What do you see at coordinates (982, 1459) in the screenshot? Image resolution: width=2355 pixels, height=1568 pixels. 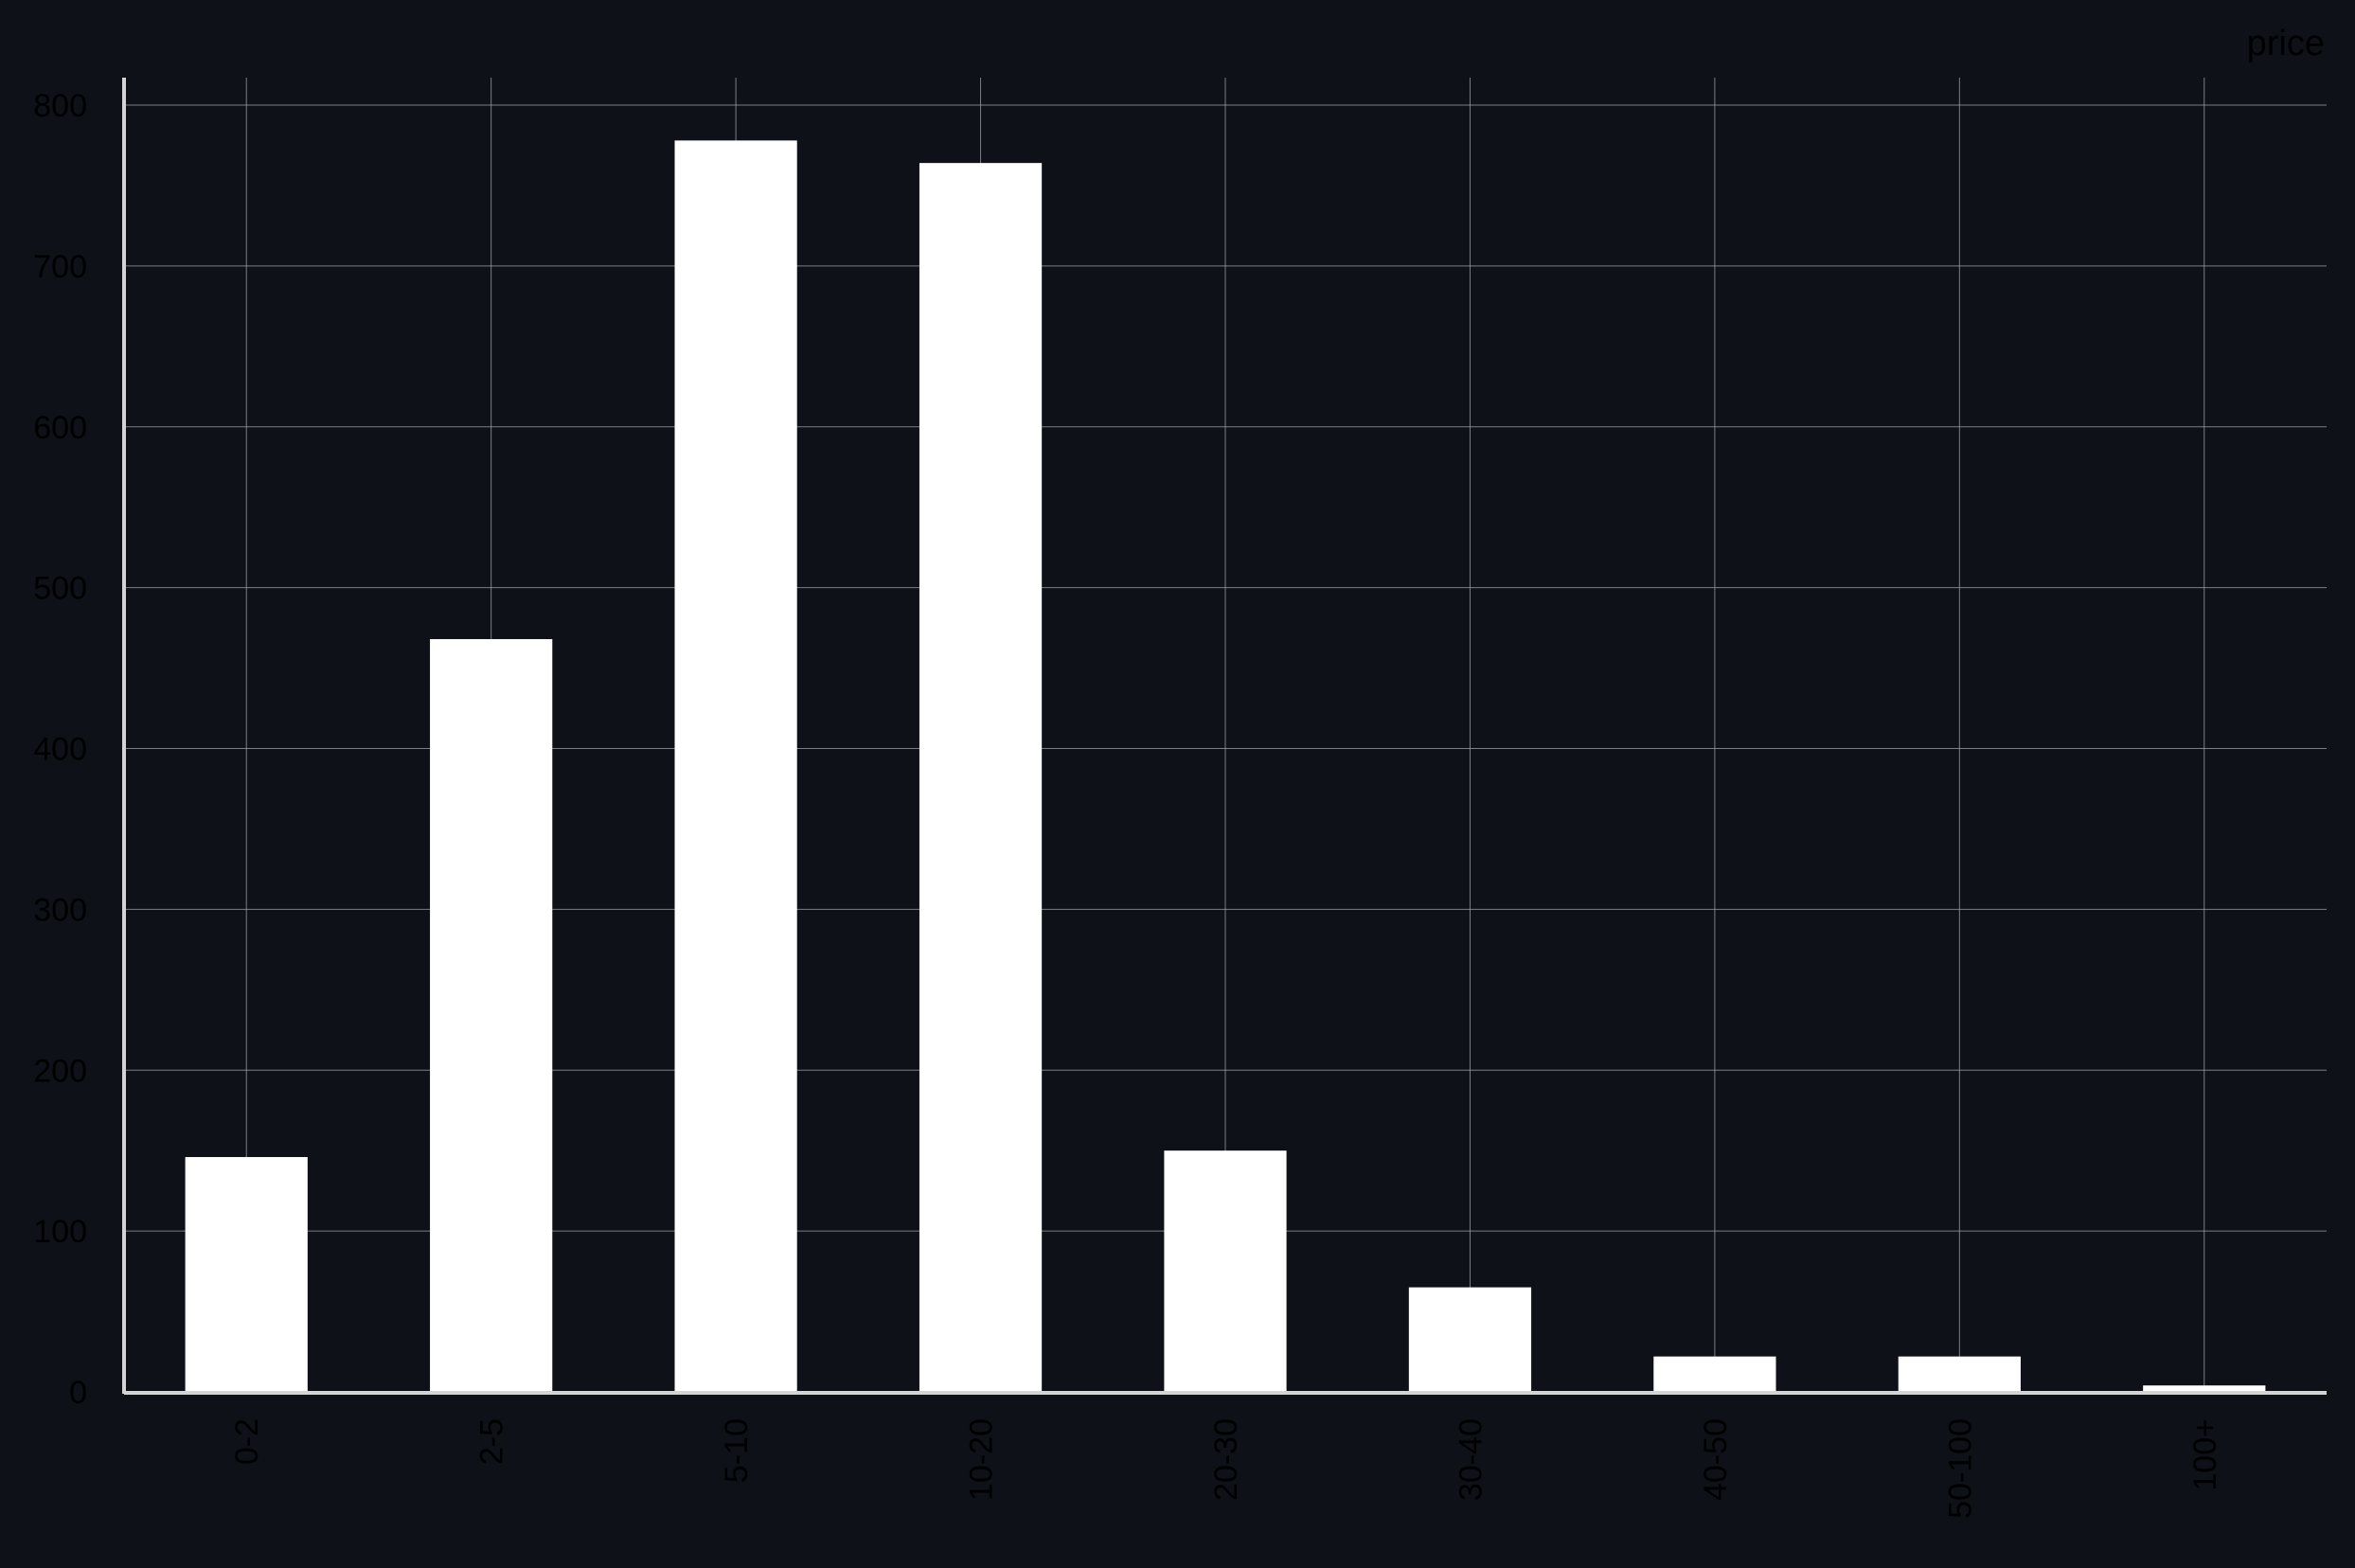 I see `x-tick-label: 10-20` at bounding box center [982, 1459].